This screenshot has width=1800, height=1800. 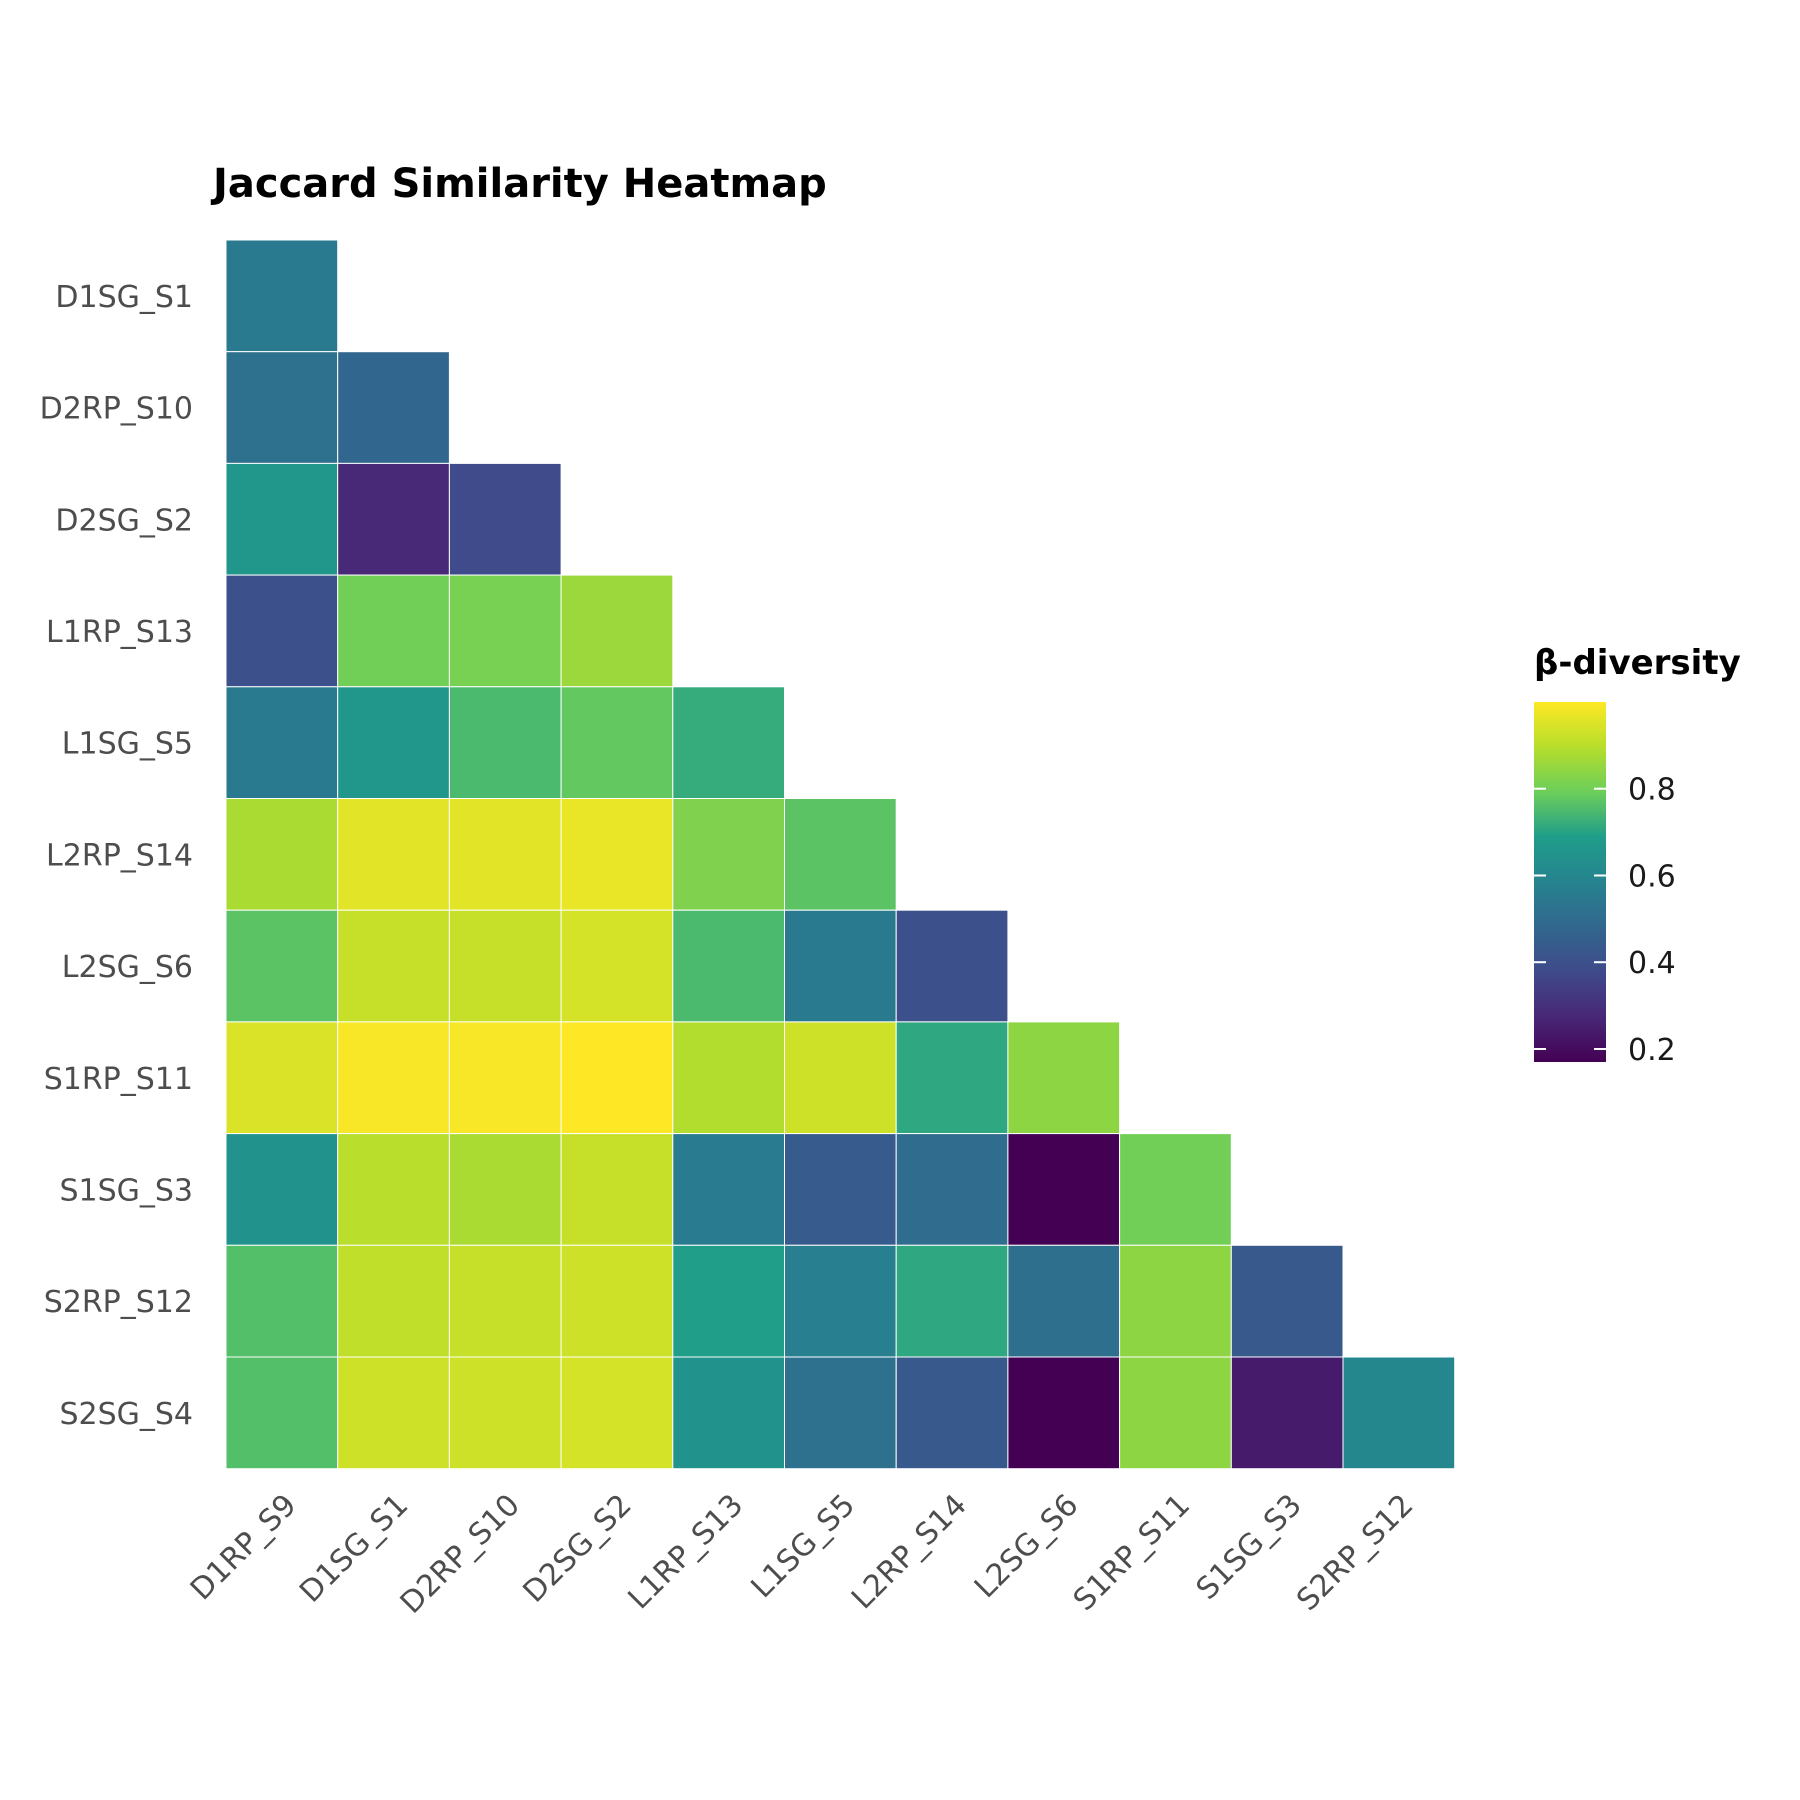 What do you see at coordinates (578, 1549) in the screenshot?
I see `x-tick-label: D2SG_S2` at bounding box center [578, 1549].